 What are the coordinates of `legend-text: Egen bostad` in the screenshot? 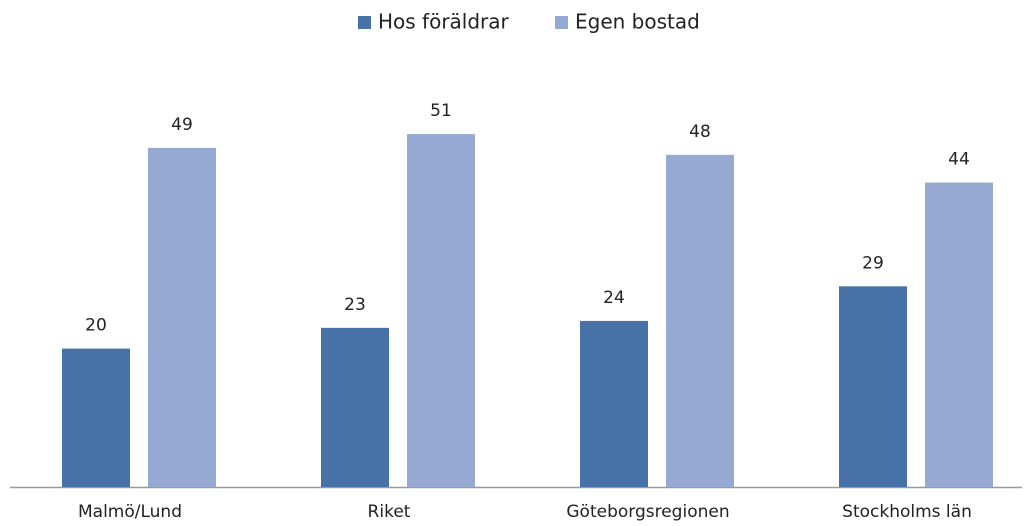 It's located at (637, 22).